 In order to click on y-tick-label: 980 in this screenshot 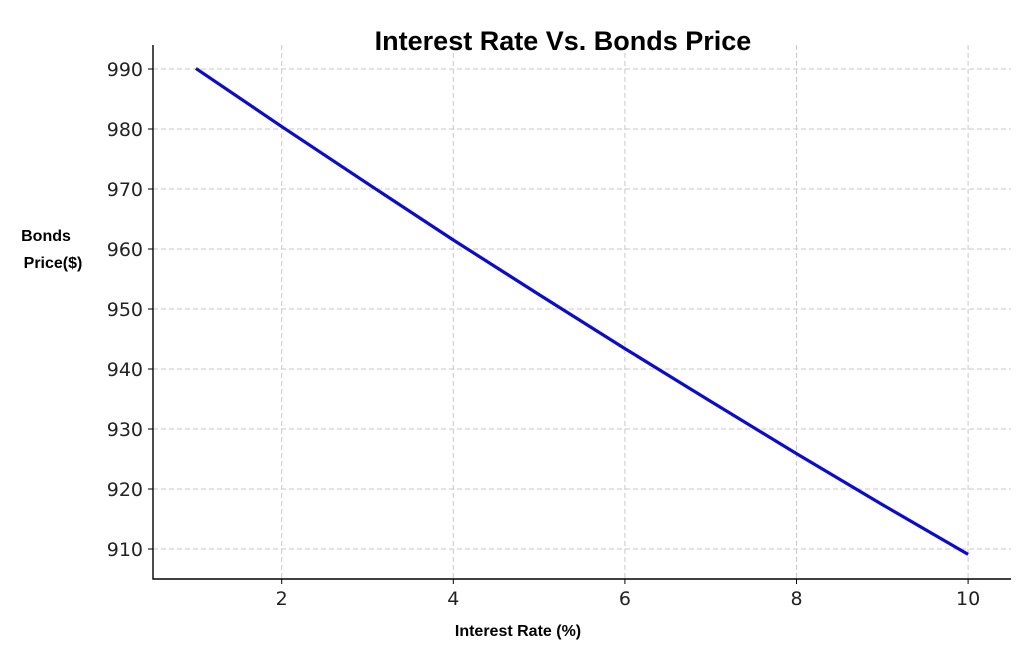, I will do `click(125, 130)`.